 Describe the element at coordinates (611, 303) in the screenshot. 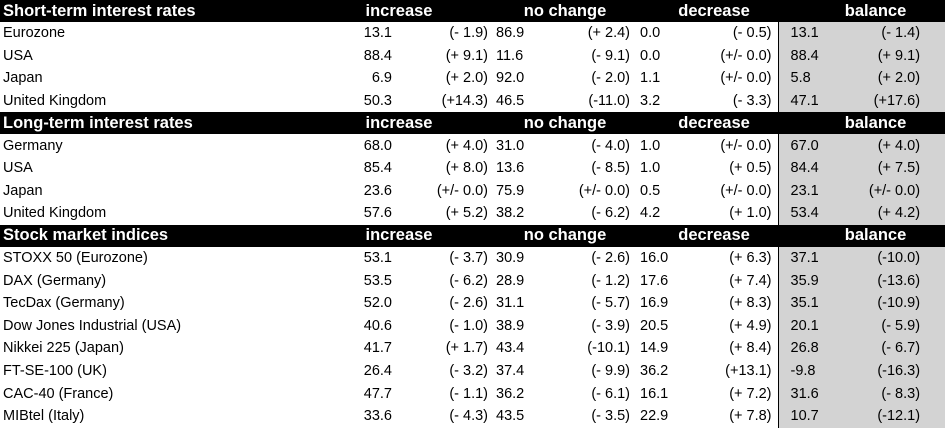

I see `cell-no-change-change: (- 5.7)` at that location.